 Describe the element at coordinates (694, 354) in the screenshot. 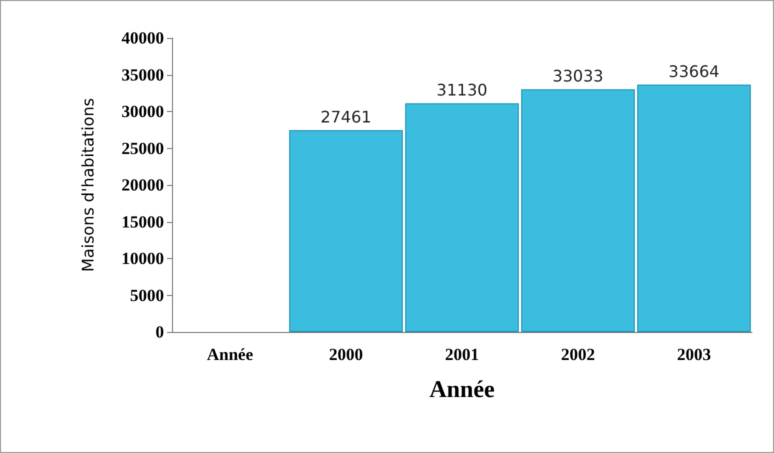

I see `x-tick-label: 2003` at that location.